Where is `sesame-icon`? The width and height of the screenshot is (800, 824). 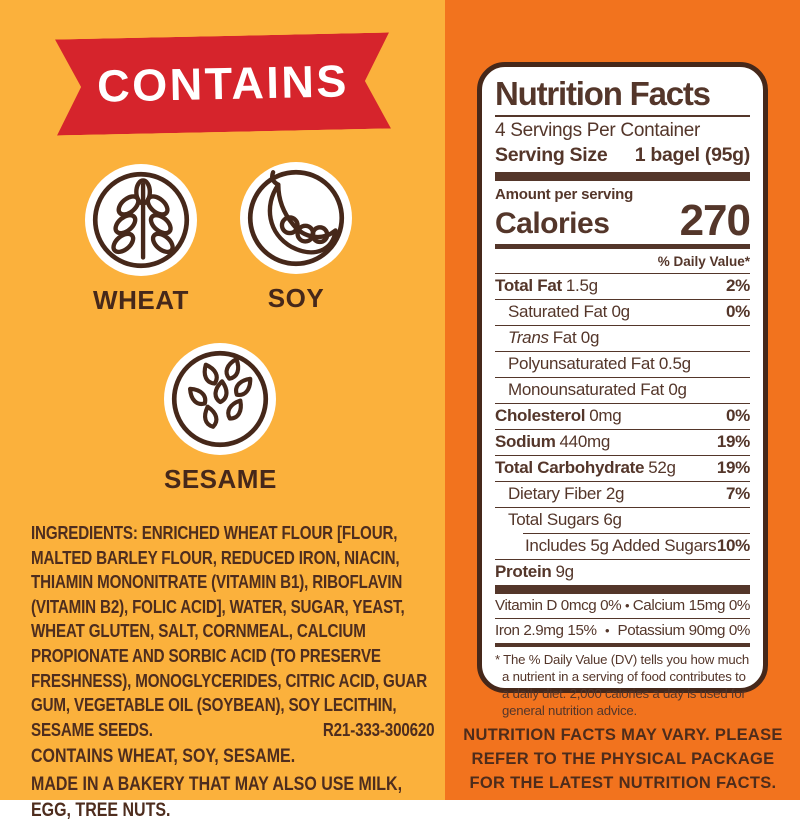
sesame-icon is located at coordinates (220, 399).